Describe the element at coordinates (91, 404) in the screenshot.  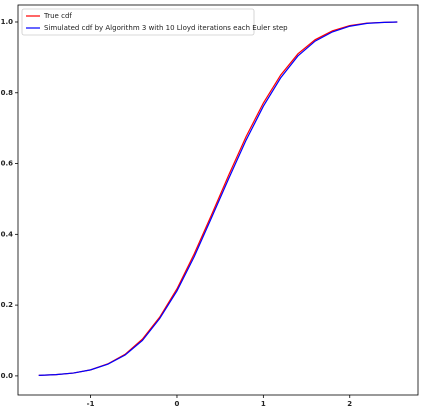
I see `x-tick-label: -1` at that location.